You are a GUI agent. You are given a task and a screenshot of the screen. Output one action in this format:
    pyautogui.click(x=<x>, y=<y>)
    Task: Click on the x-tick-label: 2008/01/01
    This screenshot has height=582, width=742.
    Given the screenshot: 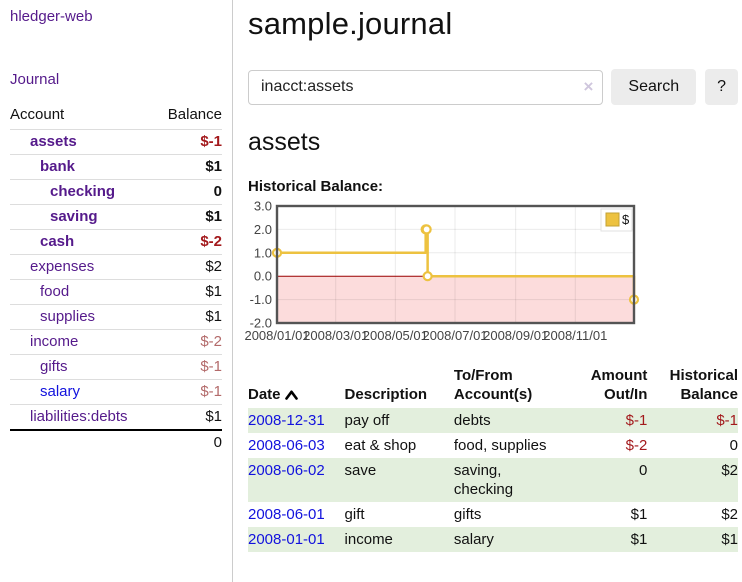 What is the action you would take?
    pyautogui.click(x=276, y=335)
    